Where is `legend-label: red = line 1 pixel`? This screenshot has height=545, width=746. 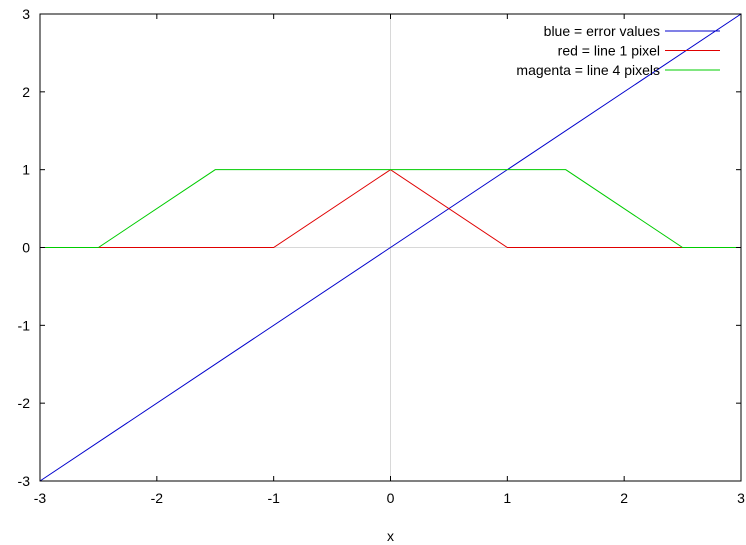
legend-label: red = line 1 pixel is located at coordinates (609, 51).